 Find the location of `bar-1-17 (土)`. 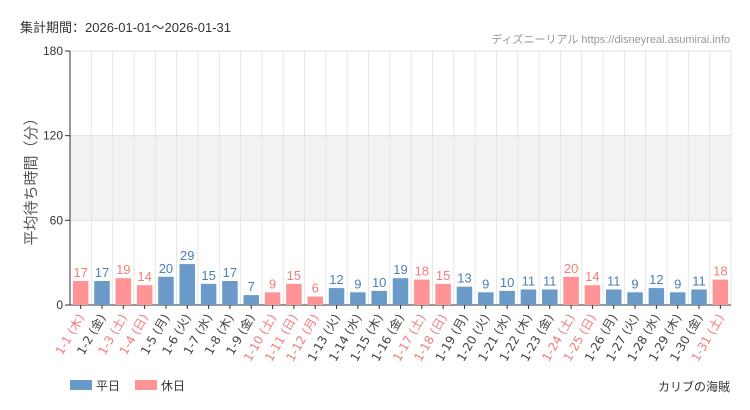

bar-1-17 (土) is located at coordinates (422, 292).